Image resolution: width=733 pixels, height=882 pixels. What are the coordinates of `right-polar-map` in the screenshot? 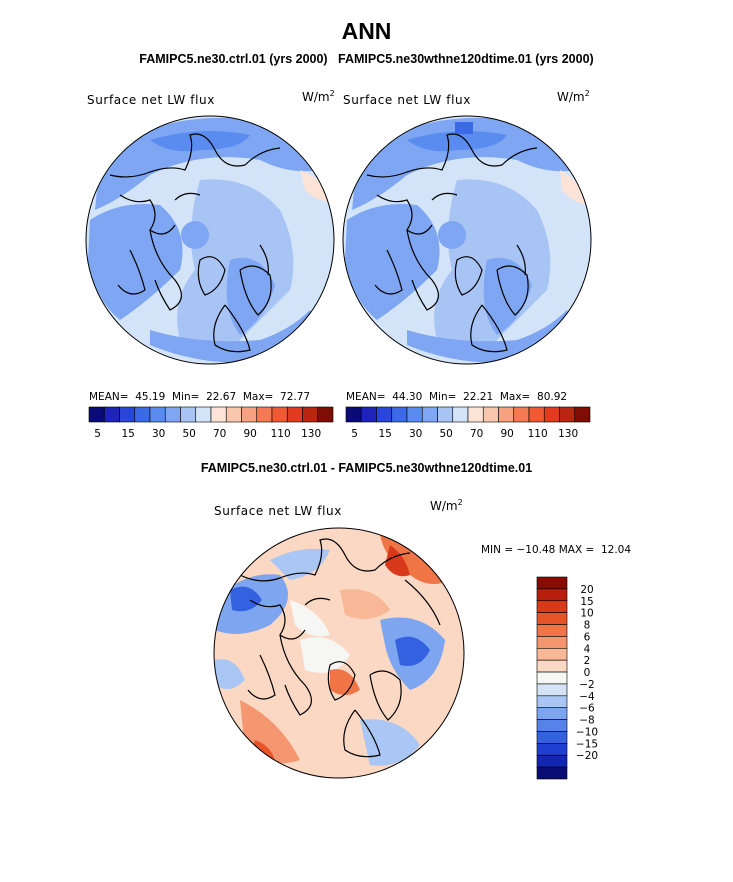 It's located at (467, 240).